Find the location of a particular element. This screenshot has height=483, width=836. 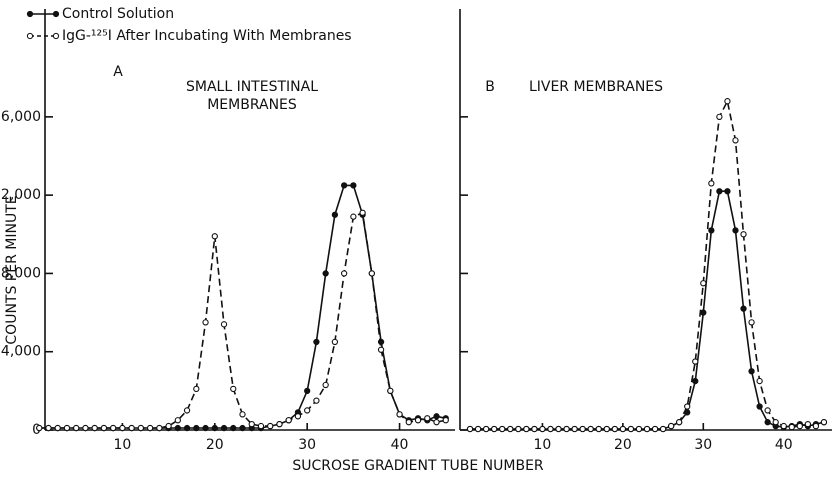

x-tick-label: 40 is located at coordinates (784, 445).